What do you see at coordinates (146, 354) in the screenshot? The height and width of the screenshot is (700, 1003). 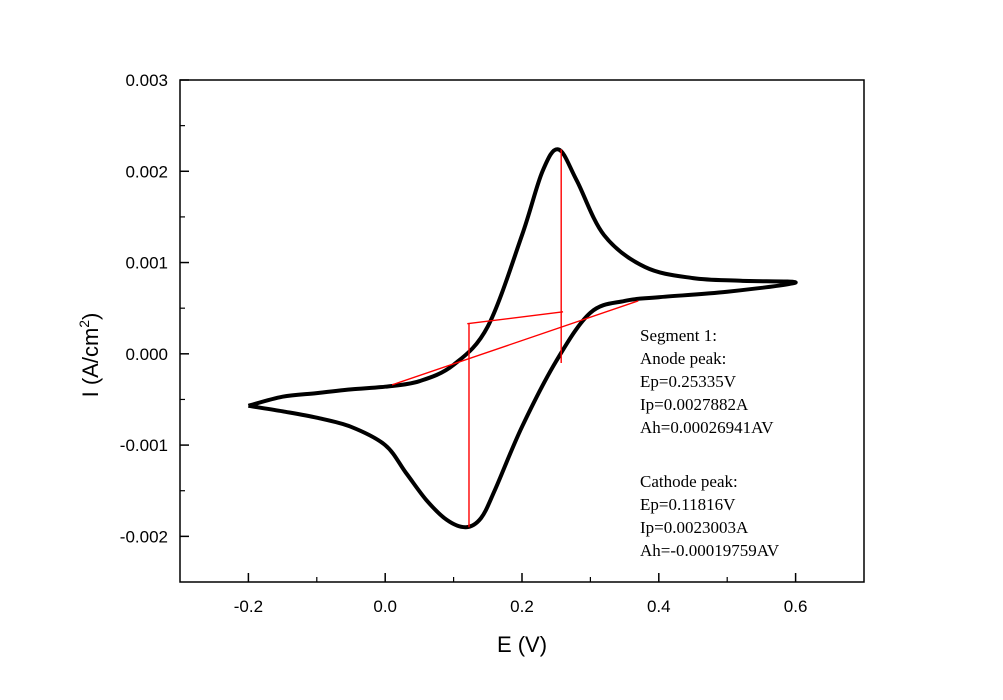 I see `y-tick-label: 0.000` at bounding box center [146, 354].